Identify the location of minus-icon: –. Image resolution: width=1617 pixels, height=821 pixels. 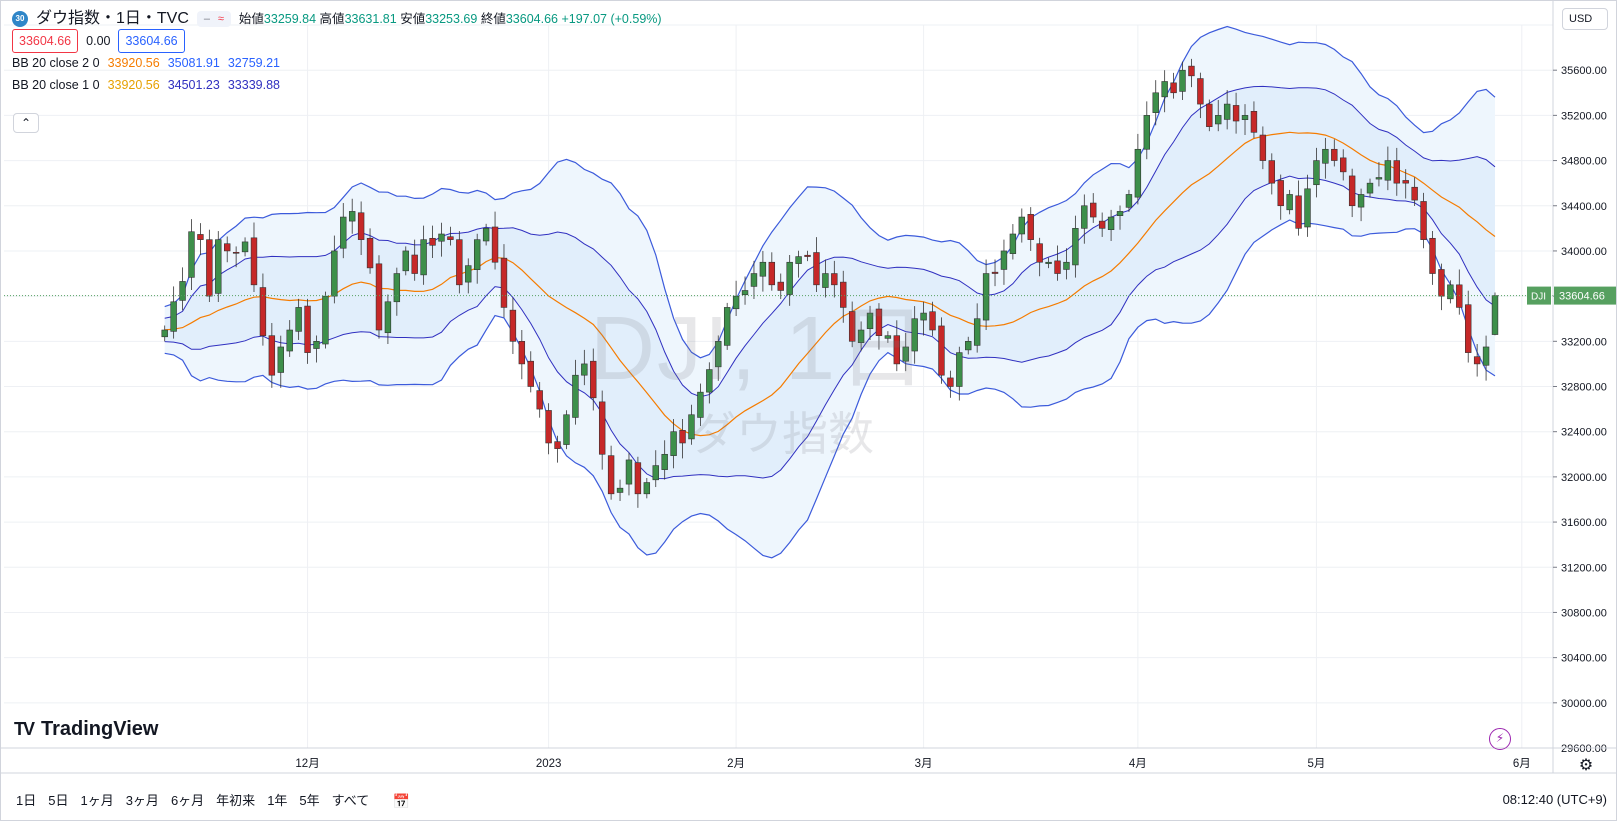
(206, 19).